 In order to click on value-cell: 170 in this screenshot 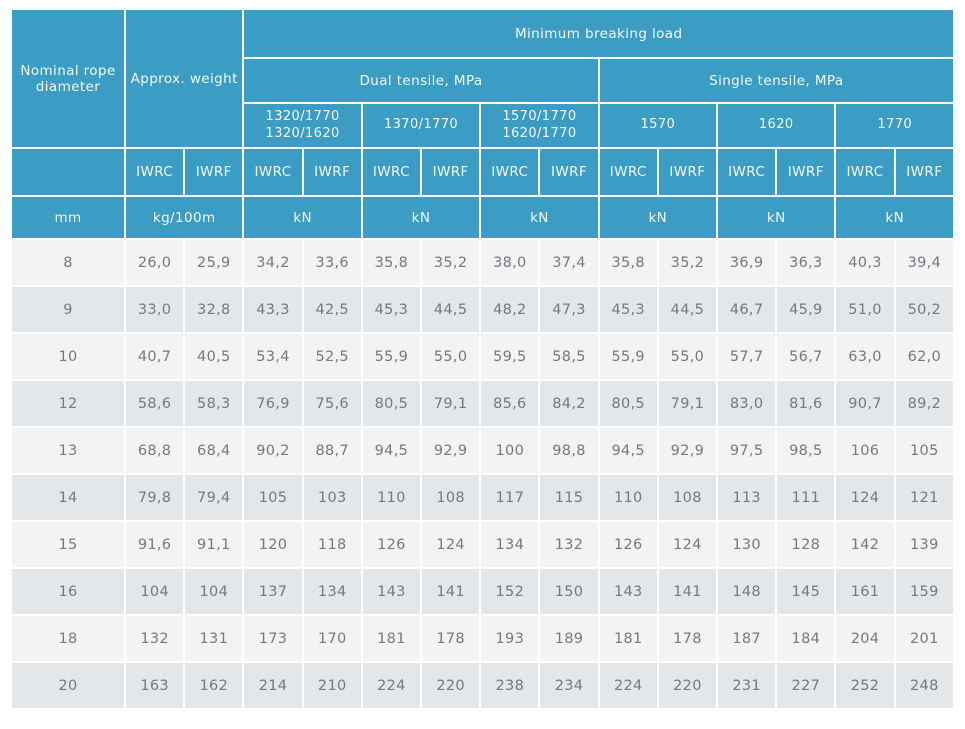, I will do `click(332, 638)`.